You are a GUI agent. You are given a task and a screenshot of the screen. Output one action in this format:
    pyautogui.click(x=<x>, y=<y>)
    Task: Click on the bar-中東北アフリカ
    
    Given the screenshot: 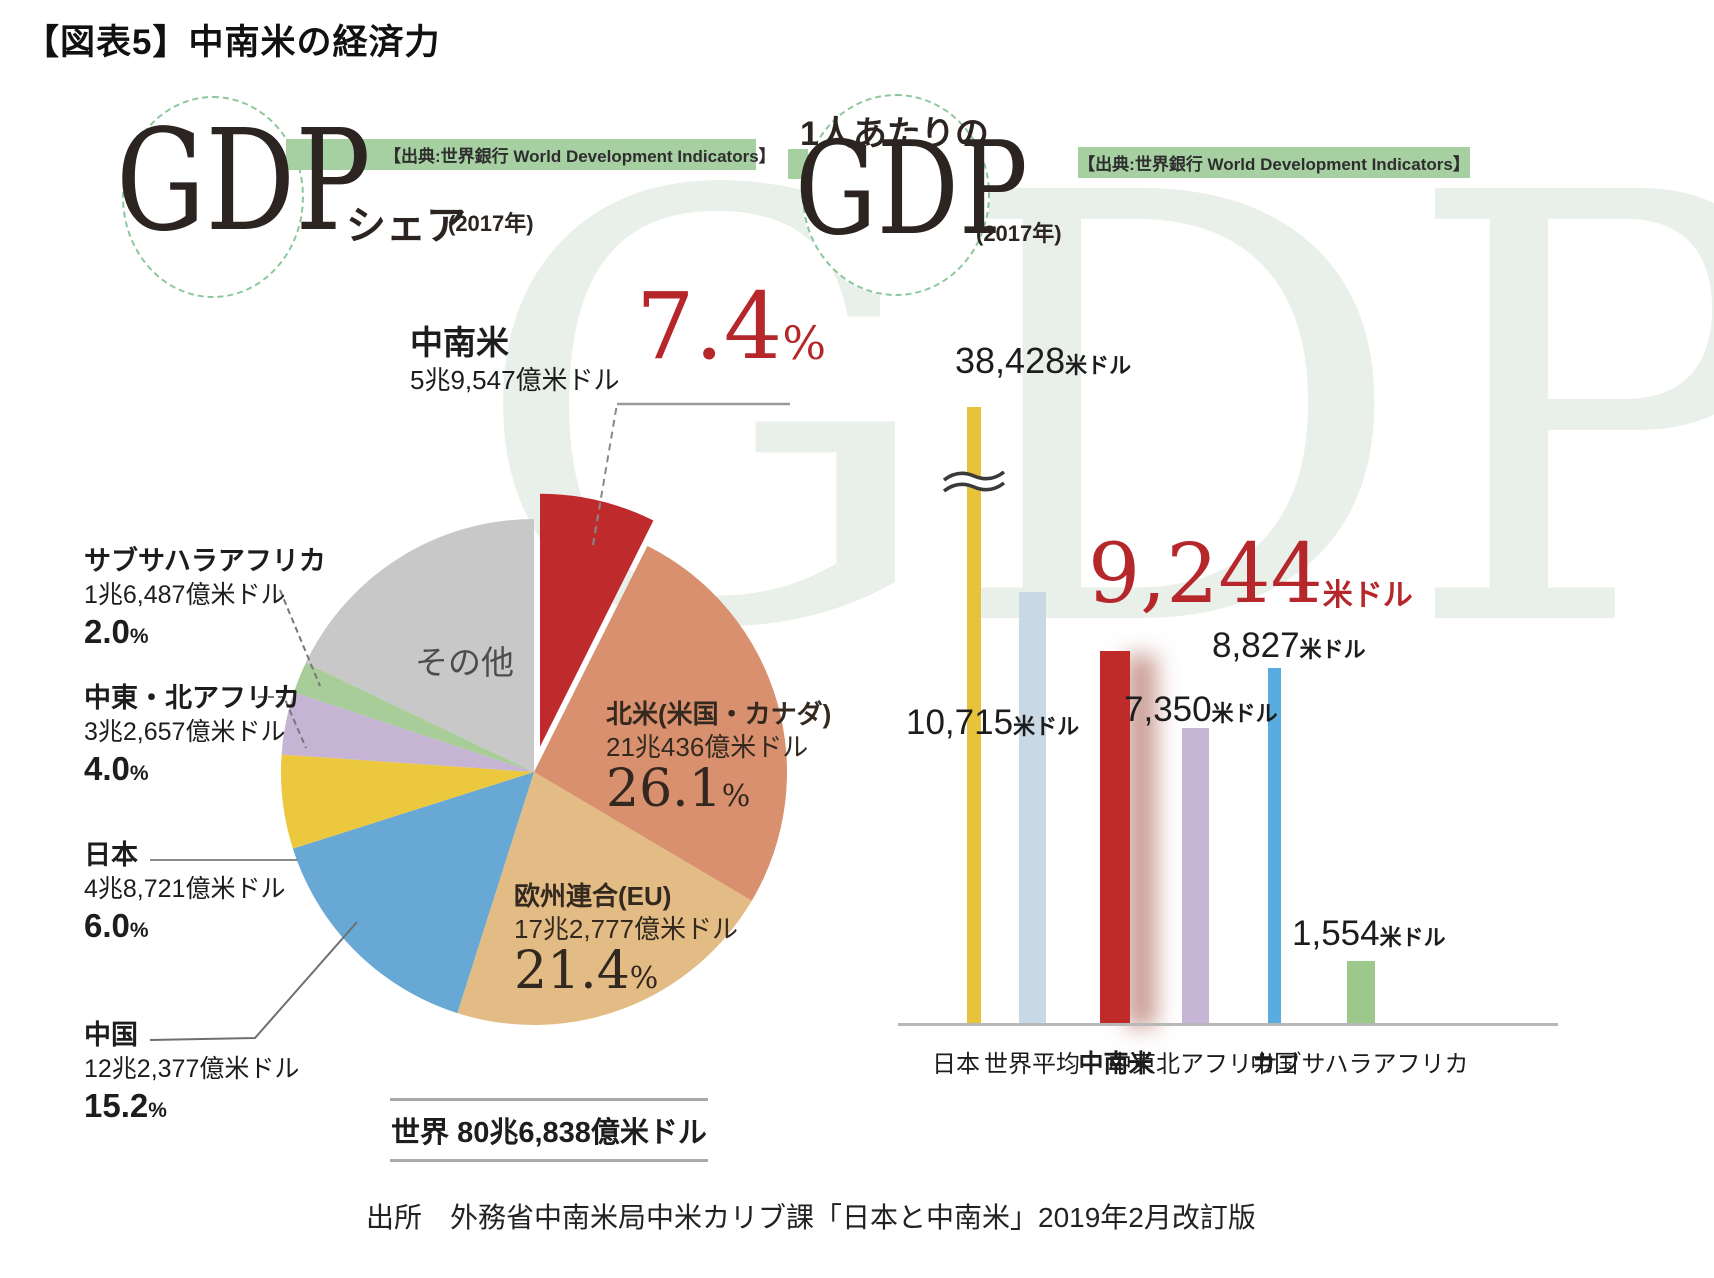 What is the action you would take?
    pyautogui.click(x=1195, y=875)
    